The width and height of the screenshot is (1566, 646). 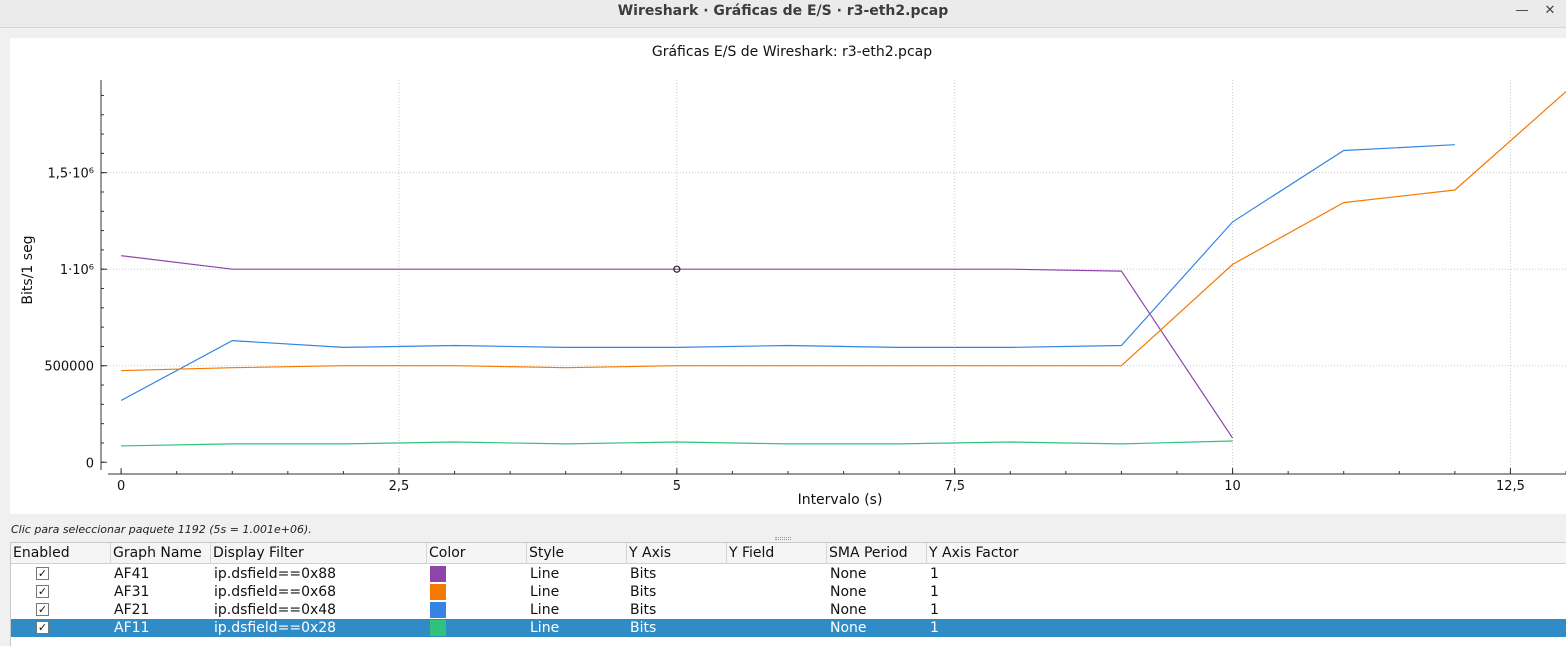 I want to click on x-axis-label: Intervalo (s), so click(x=840, y=500).